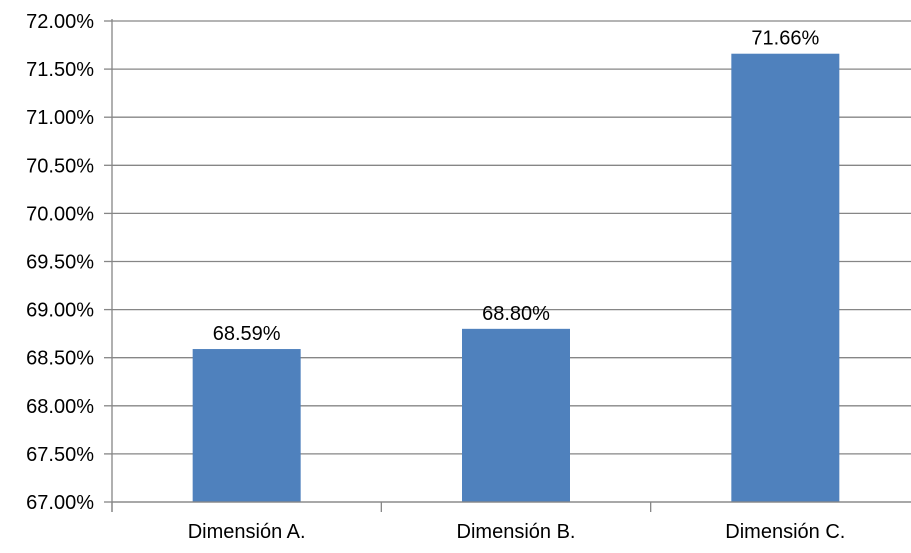  What do you see at coordinates (785, 532) in the screenshot?
I see `x-tick-label: Dimensión C.` at bounding box center [785, 532].